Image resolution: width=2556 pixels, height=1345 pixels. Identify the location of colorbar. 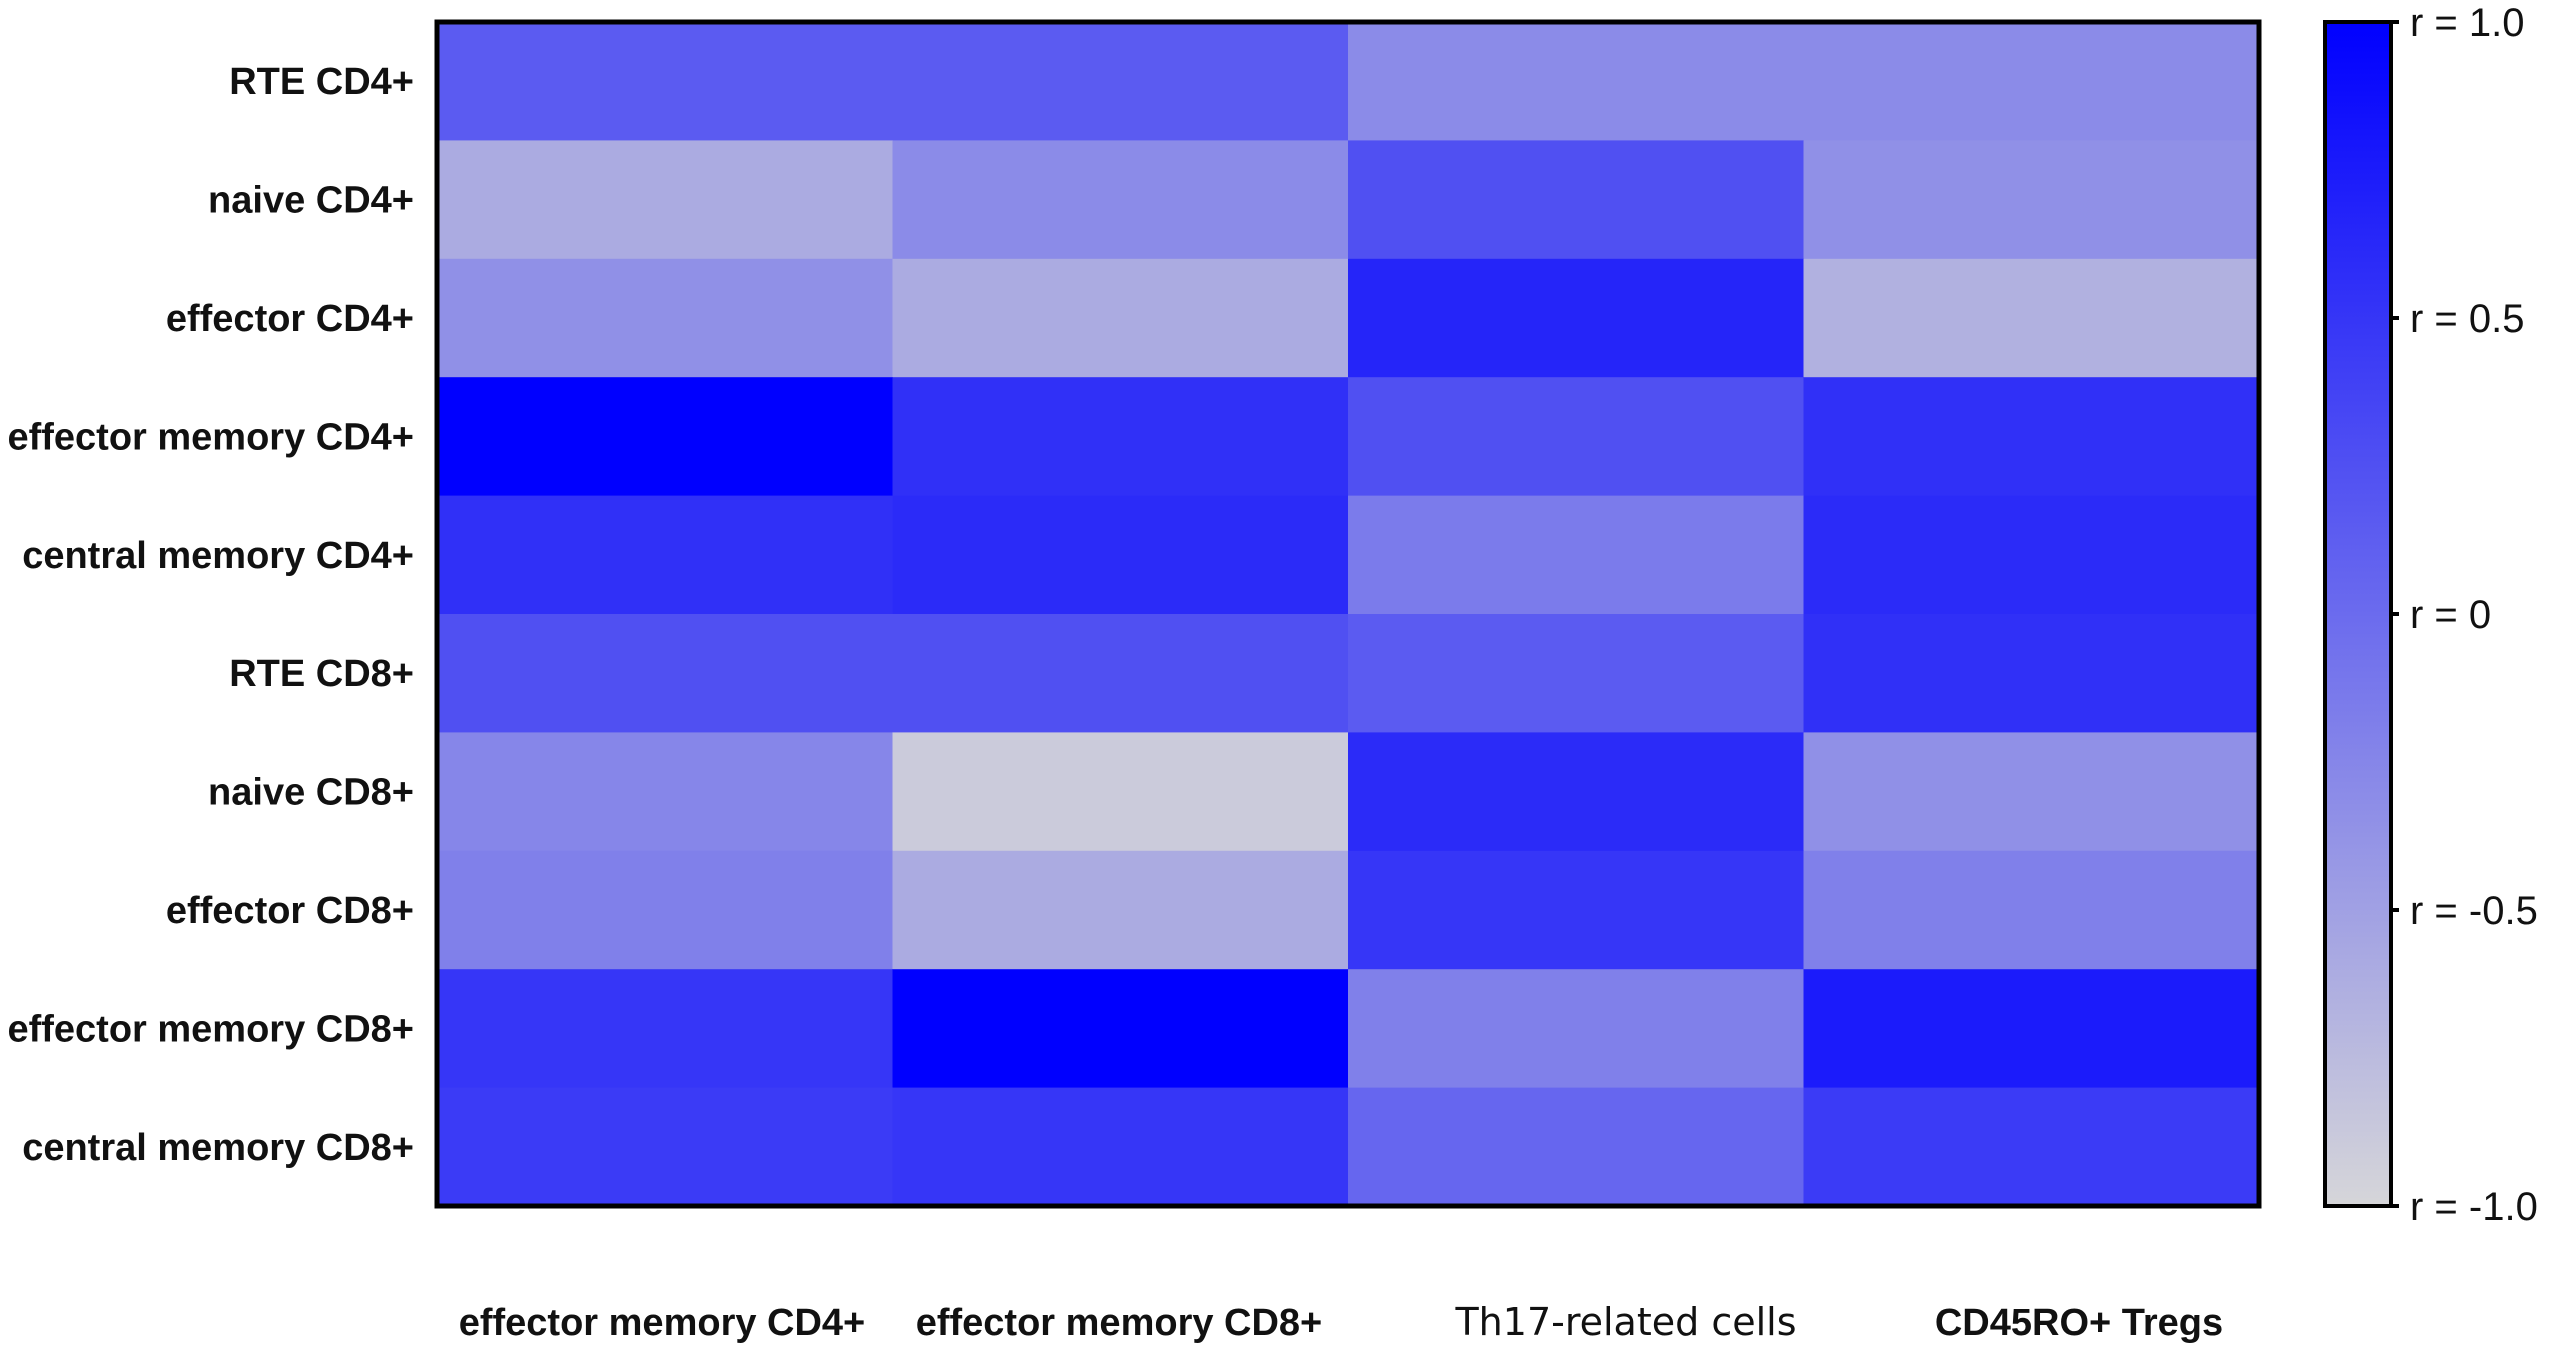
(2358, 614).